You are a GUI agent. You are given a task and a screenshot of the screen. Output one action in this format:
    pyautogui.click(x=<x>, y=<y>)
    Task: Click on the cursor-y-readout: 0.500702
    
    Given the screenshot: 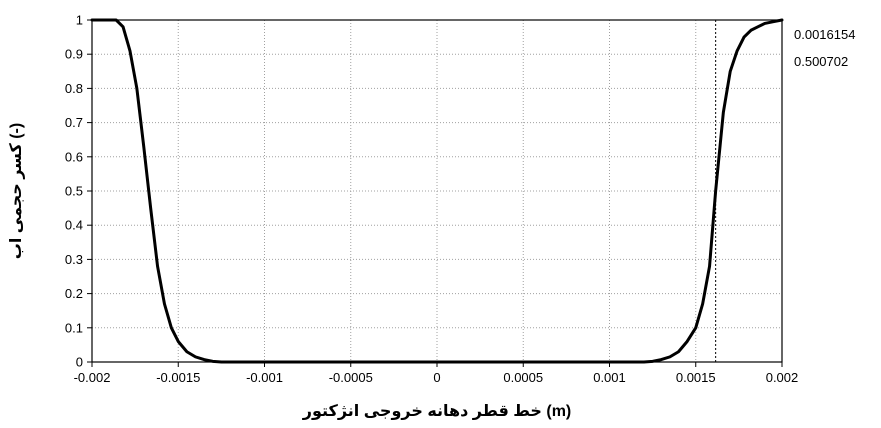 What is the action you would take?
    pyautogui.click(x=821, y=61)
    